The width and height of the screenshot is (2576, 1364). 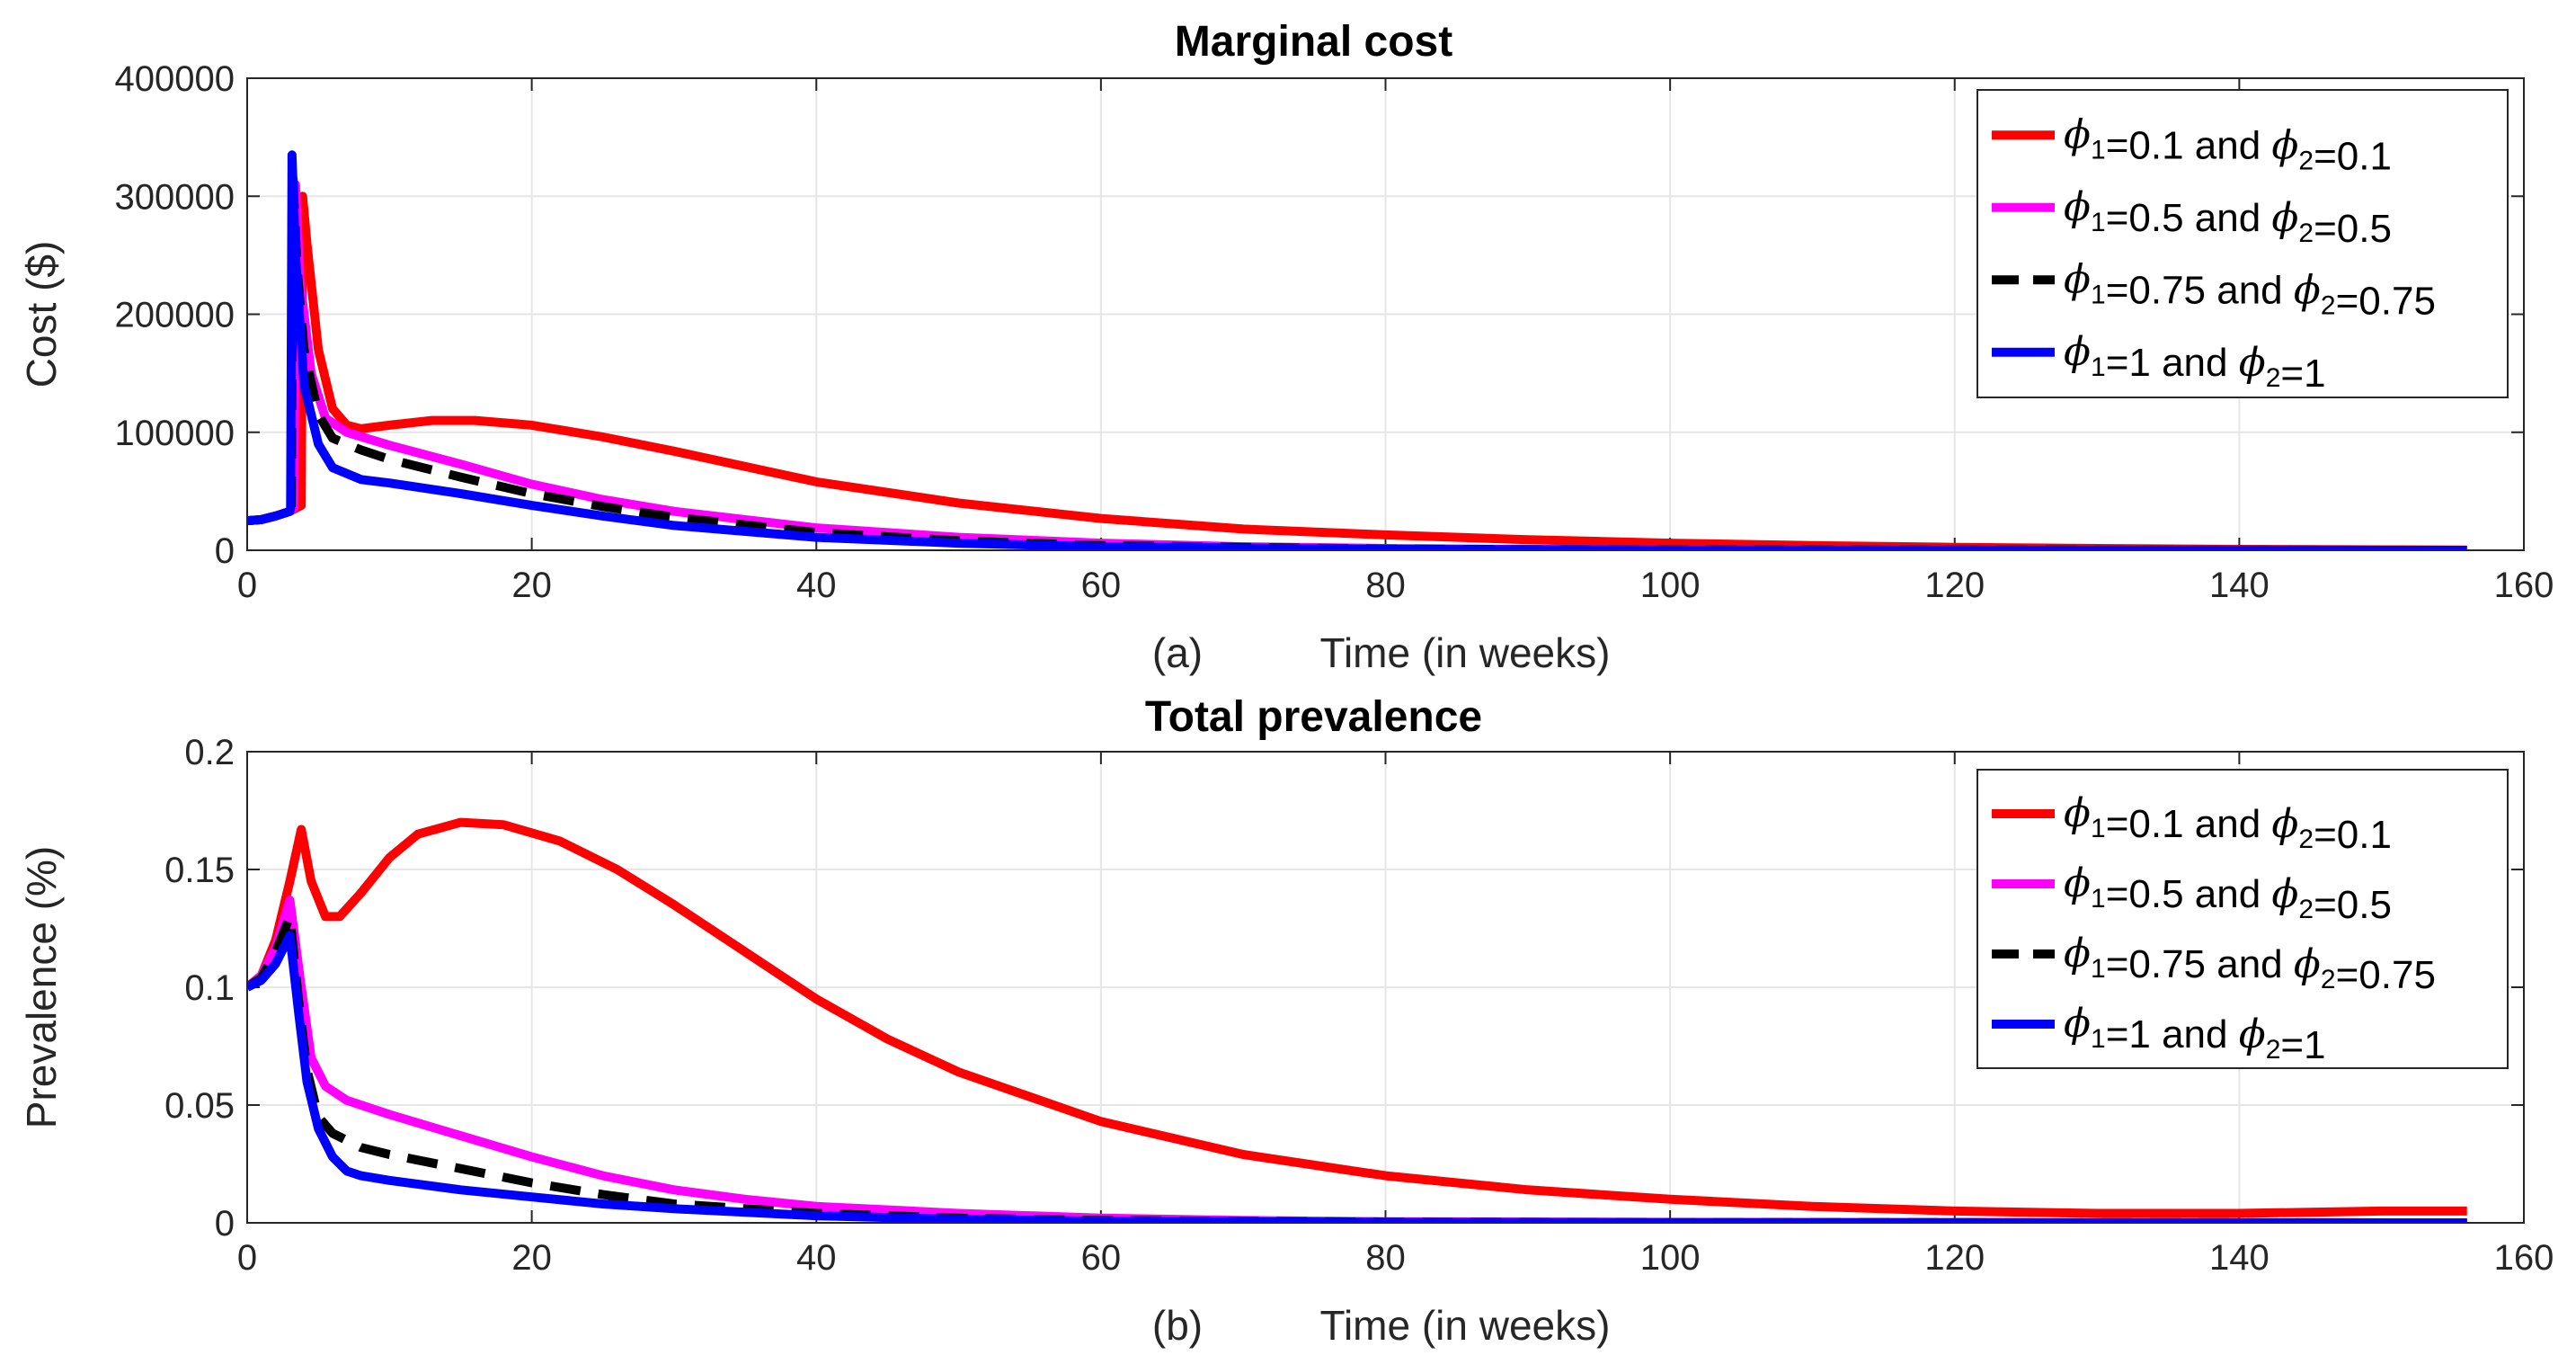 I want to click on y-axis-label: Cost ($), so click(x=41, y=314).